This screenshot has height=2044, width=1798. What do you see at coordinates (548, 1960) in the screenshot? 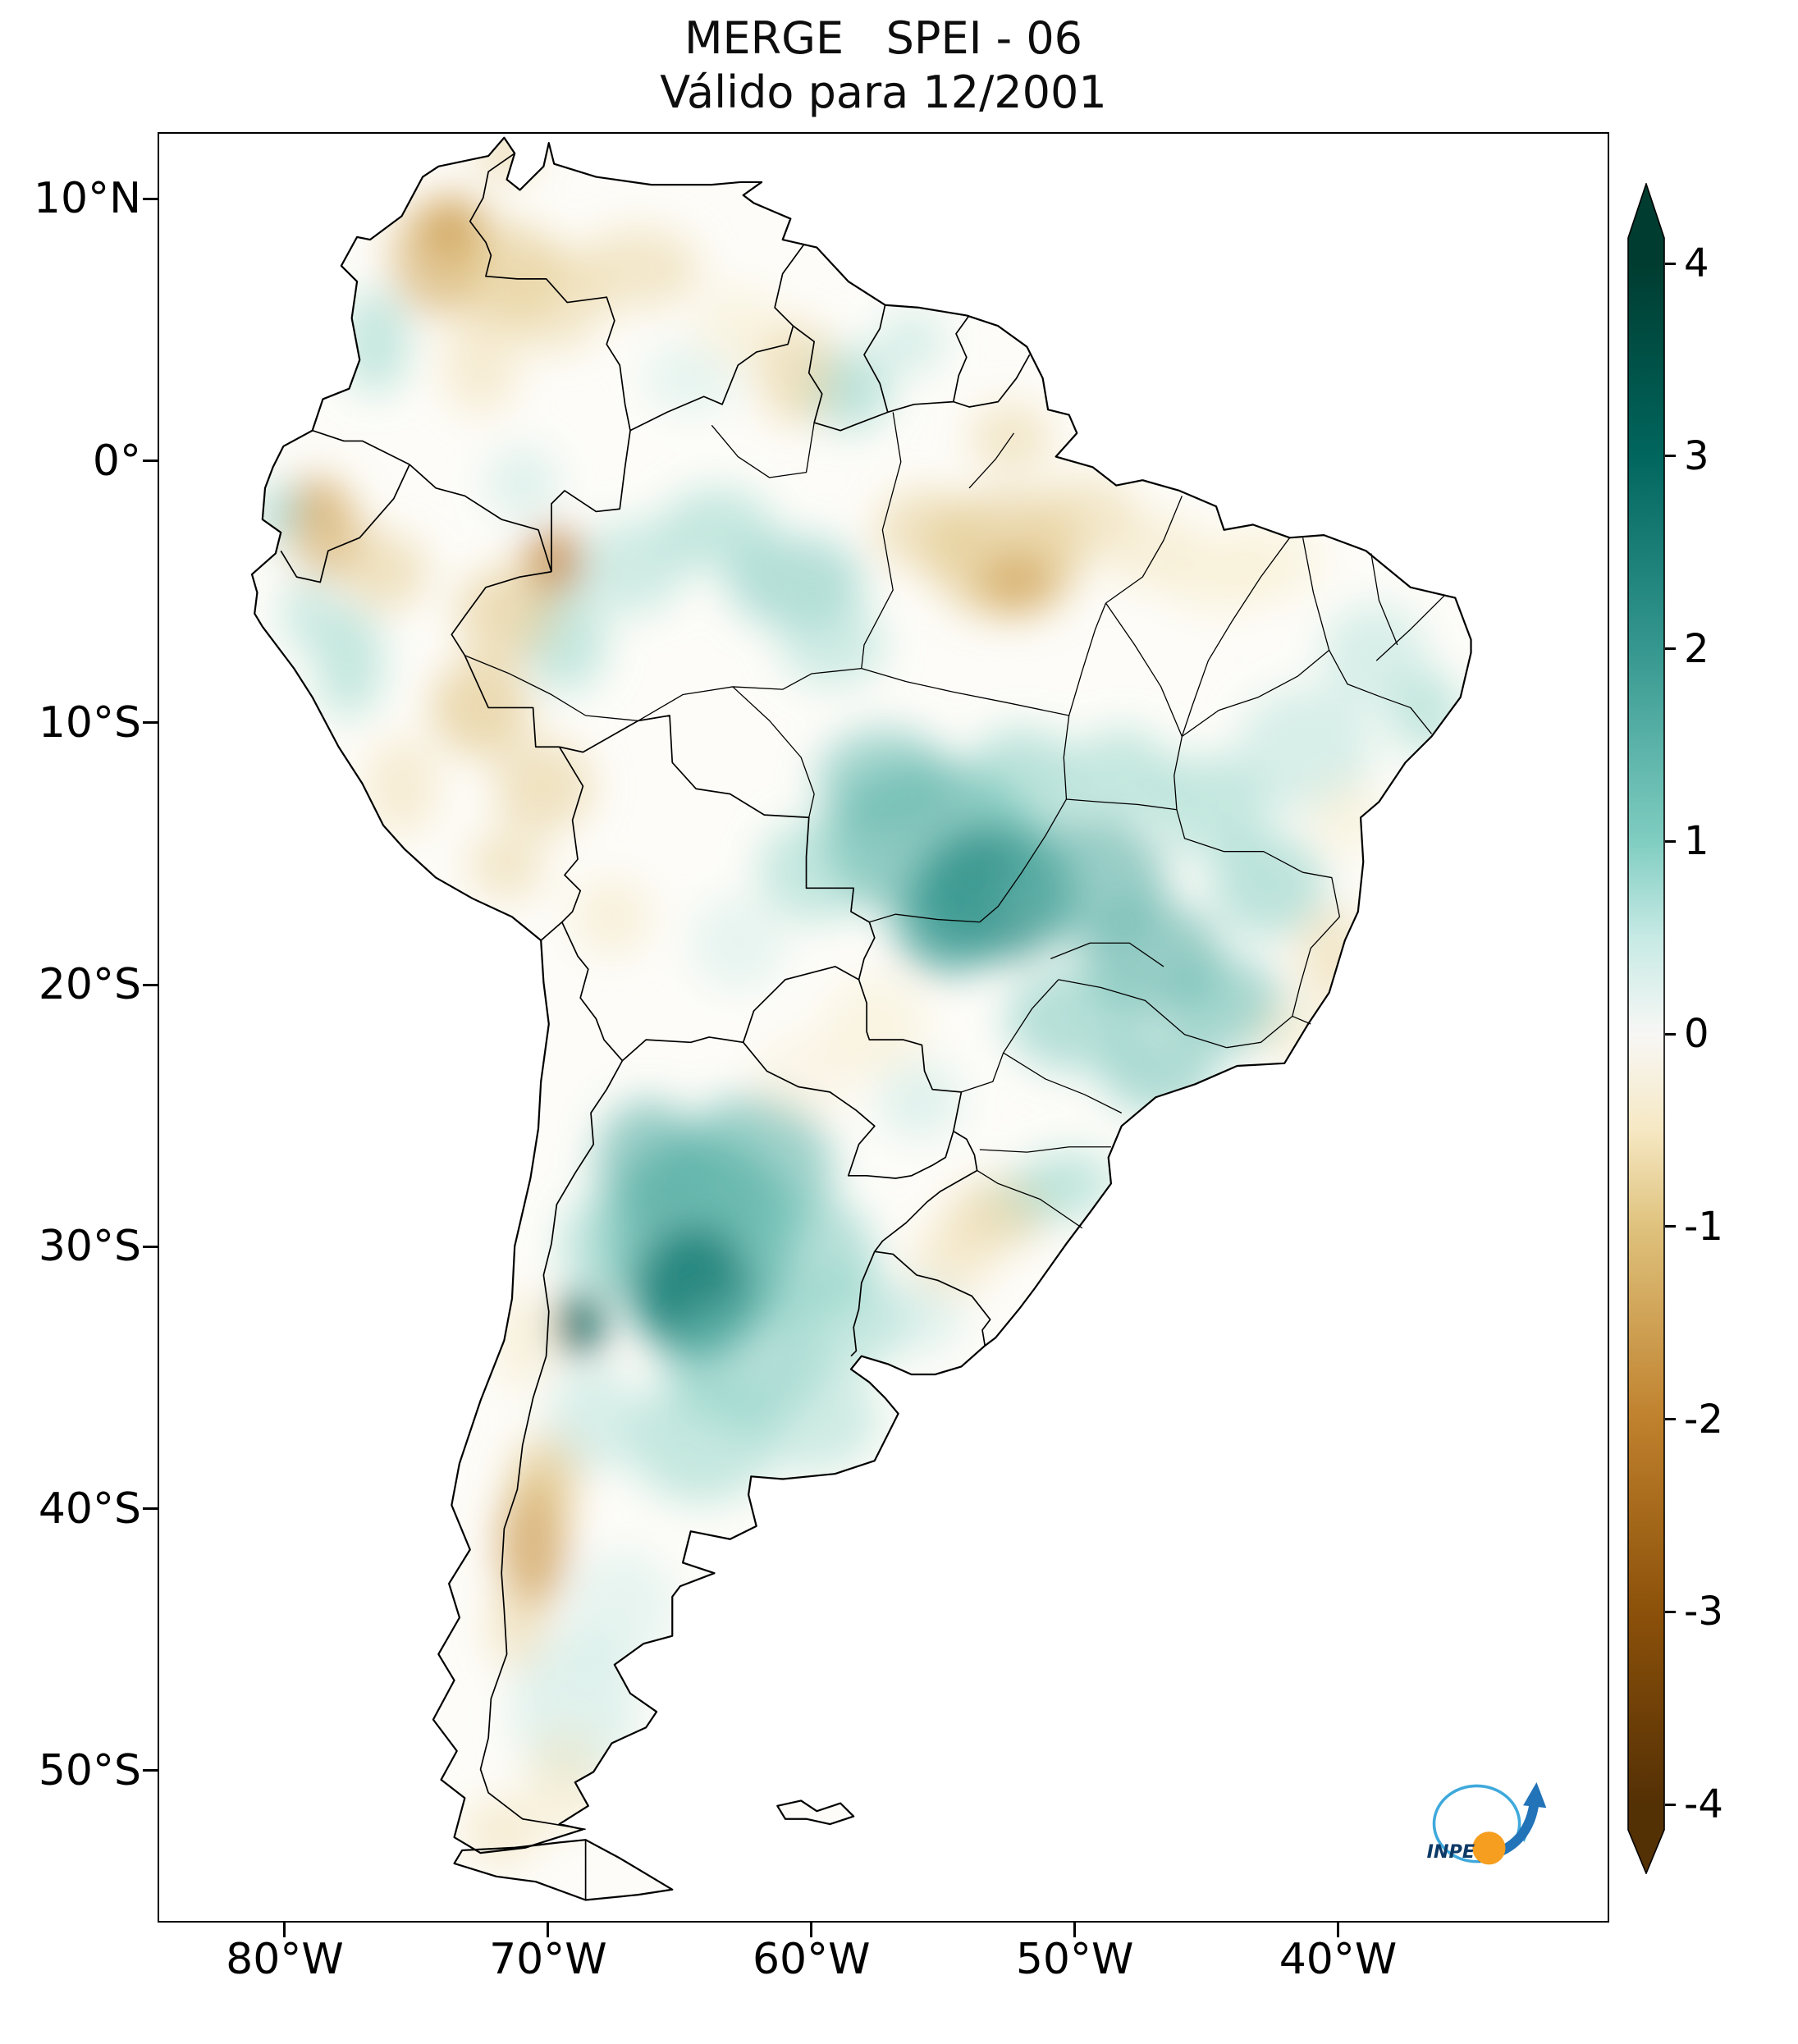
I see `lon-tick-label: 70°W` at bounding box center [548, 1960].